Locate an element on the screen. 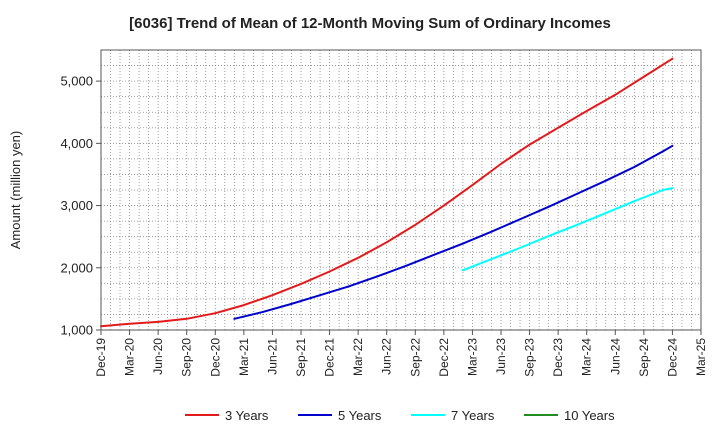 Image resolution: width=720 pixels, height=440 pixels. legend-label-5-years: 5 Years is located at coordinates (360, 415).